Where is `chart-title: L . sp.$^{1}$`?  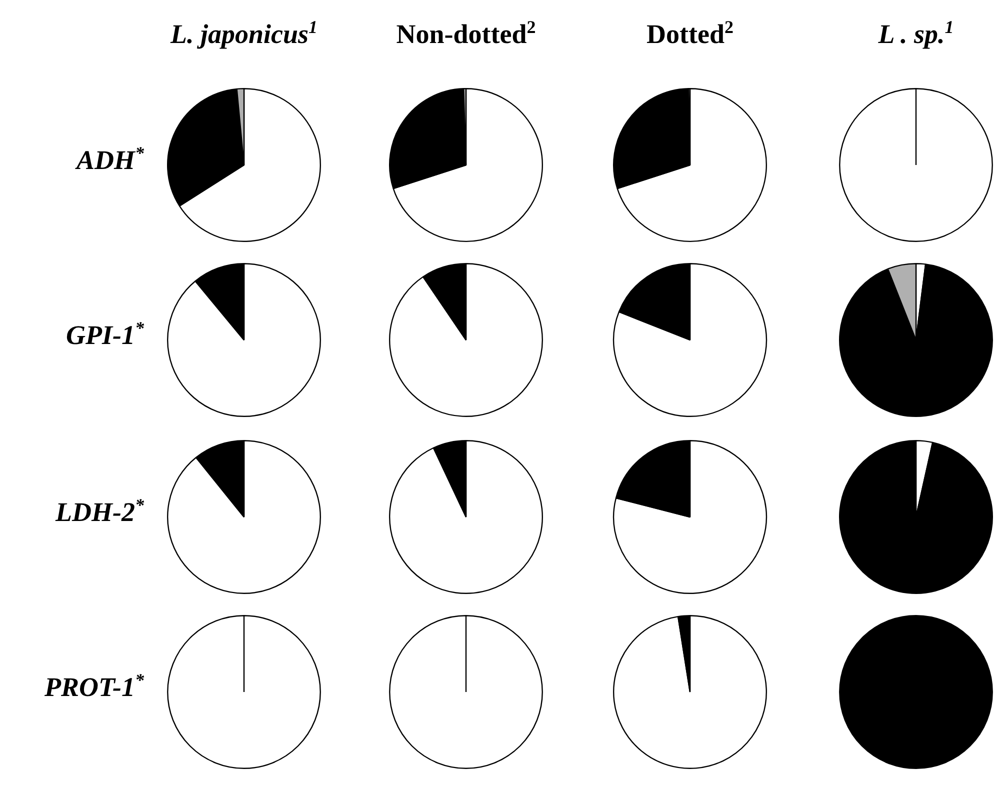 chart-title: L . sp.$^{1}$ is located at coordinates (916, 33).